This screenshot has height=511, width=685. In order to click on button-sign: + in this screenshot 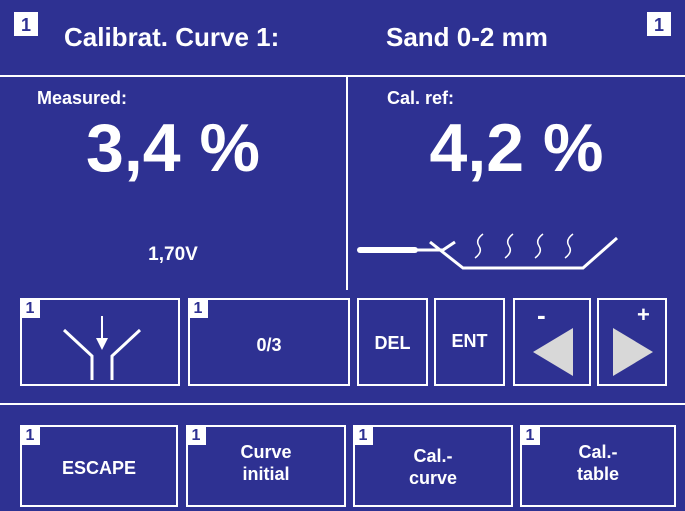, I will do `click(643, 314)`.